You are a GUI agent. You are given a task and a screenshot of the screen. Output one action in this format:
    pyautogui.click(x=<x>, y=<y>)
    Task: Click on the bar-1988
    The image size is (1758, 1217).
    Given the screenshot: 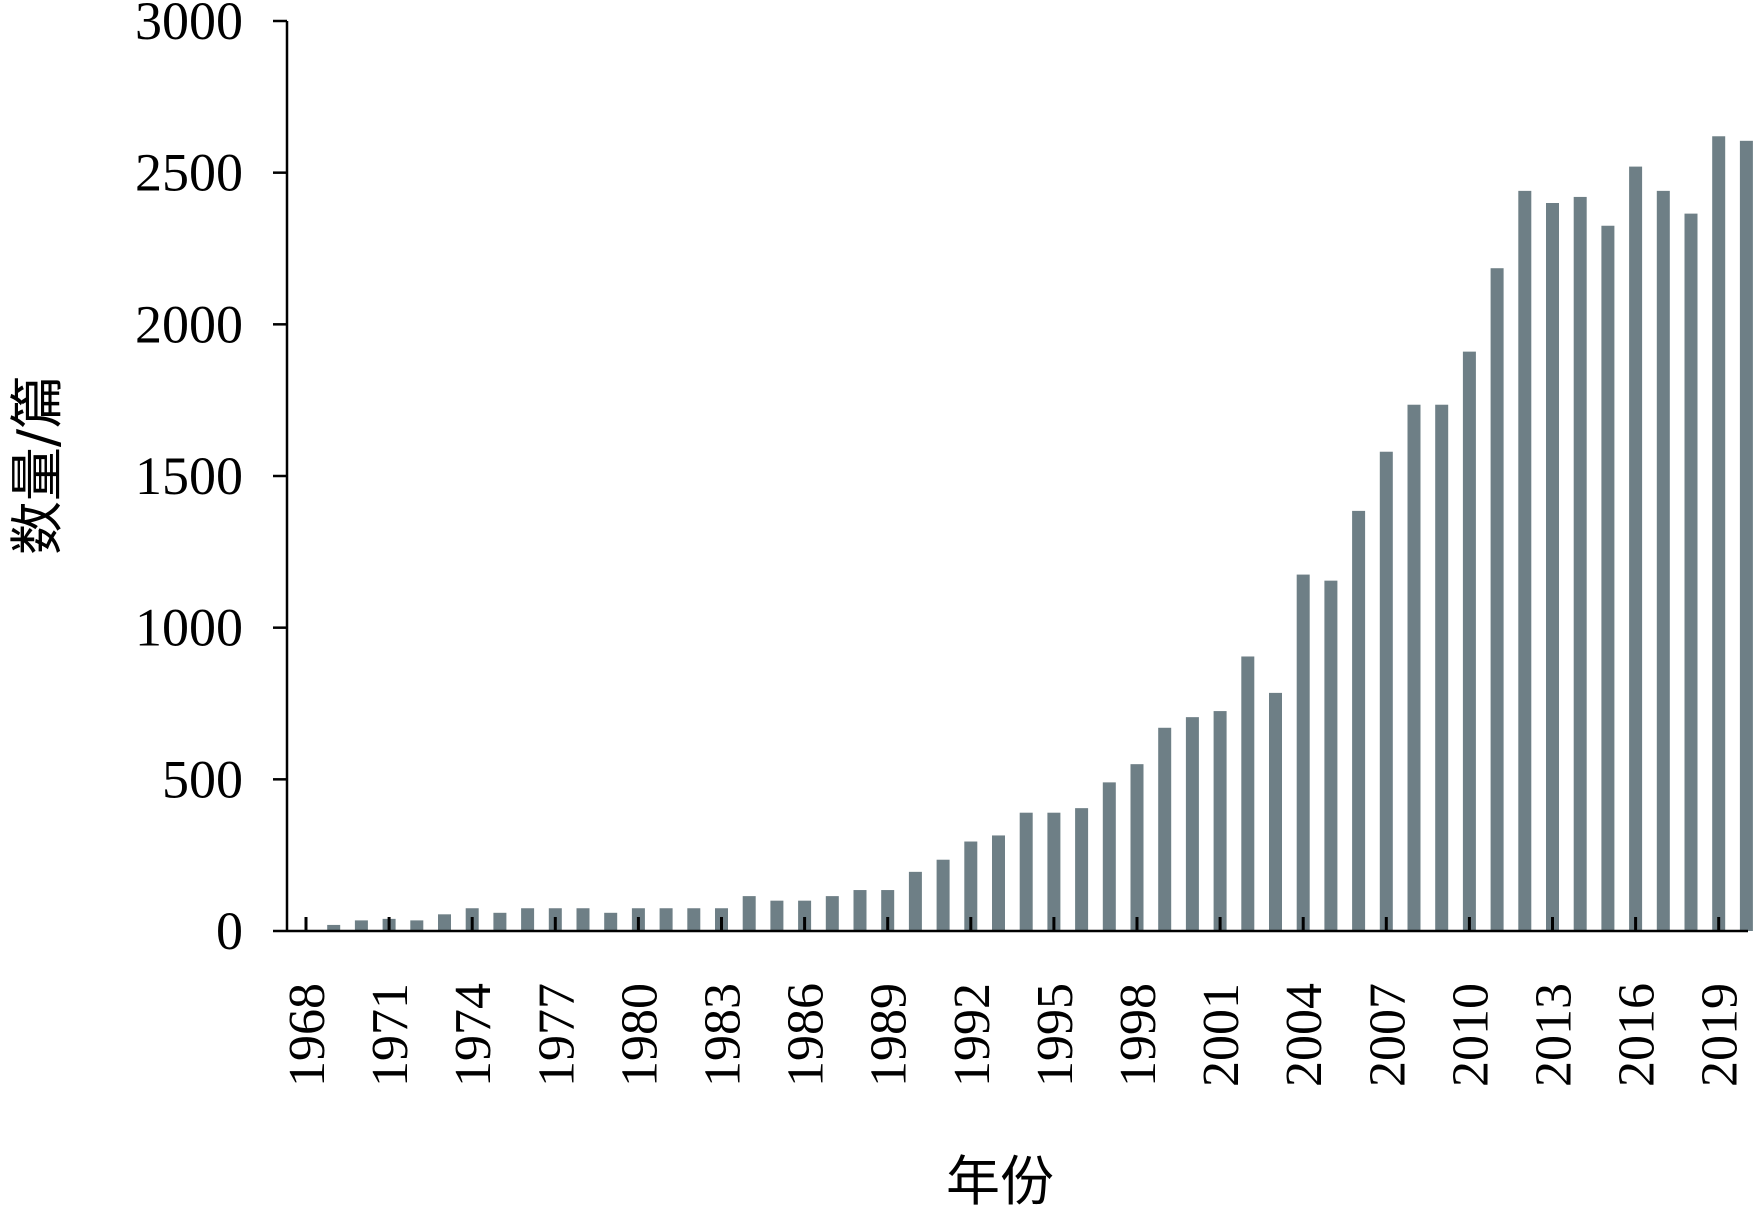 What is the action you would take?
    pyautogui.click(x=860, y=910)
    